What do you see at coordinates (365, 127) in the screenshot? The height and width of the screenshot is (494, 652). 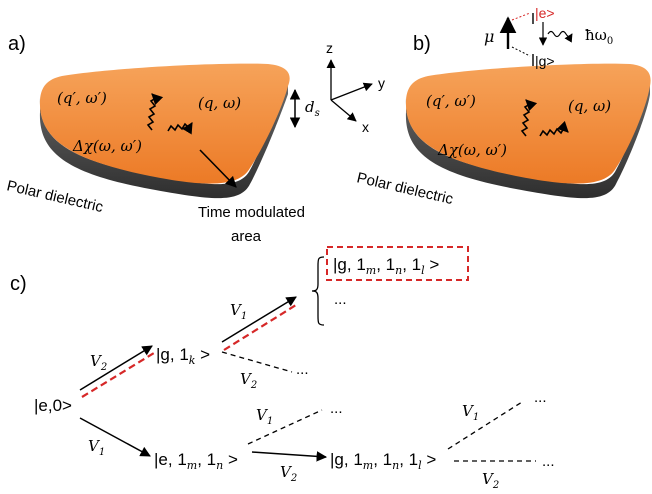 I see `axis-x-label: x` at bounding box center [365, 127].